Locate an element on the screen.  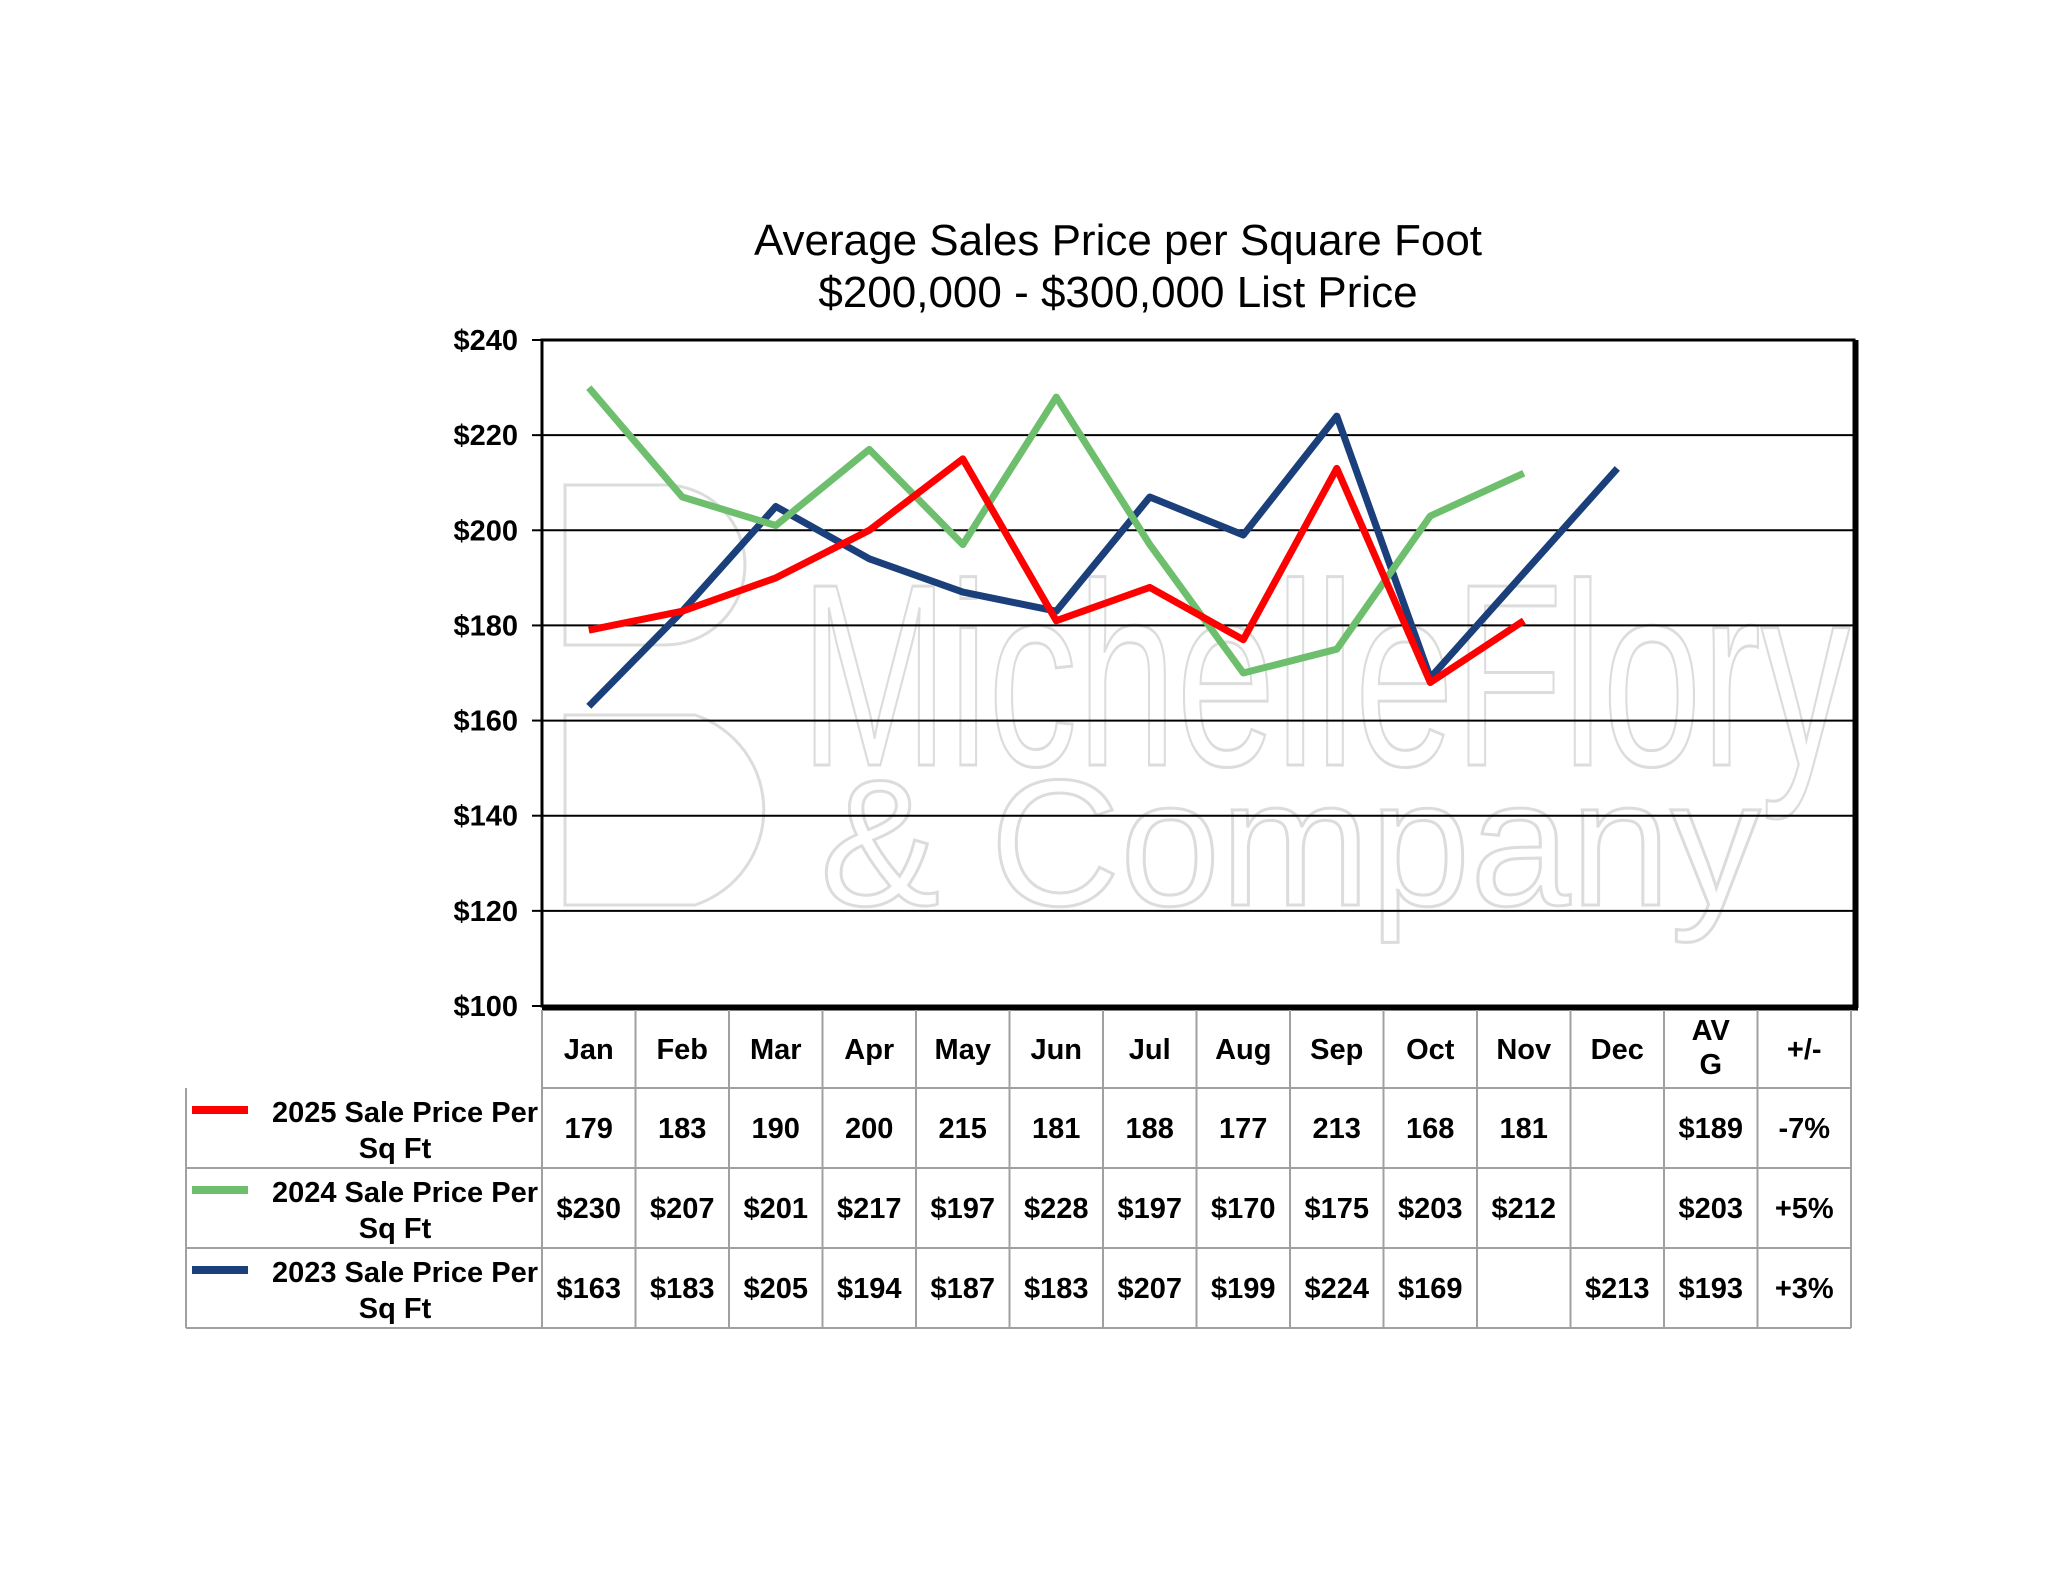
table-header-cell: AV is located at coordinates (1711, 1031).